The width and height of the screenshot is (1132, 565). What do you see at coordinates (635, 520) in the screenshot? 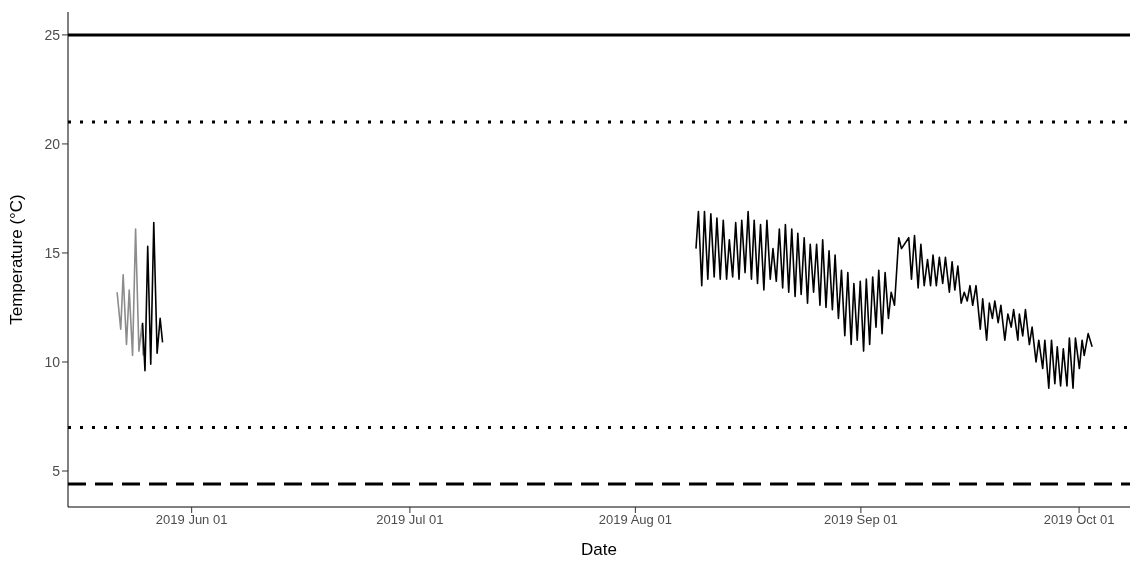
I see `x-tick-label: 2019 Aug 01` at bounding box center [635, 520].